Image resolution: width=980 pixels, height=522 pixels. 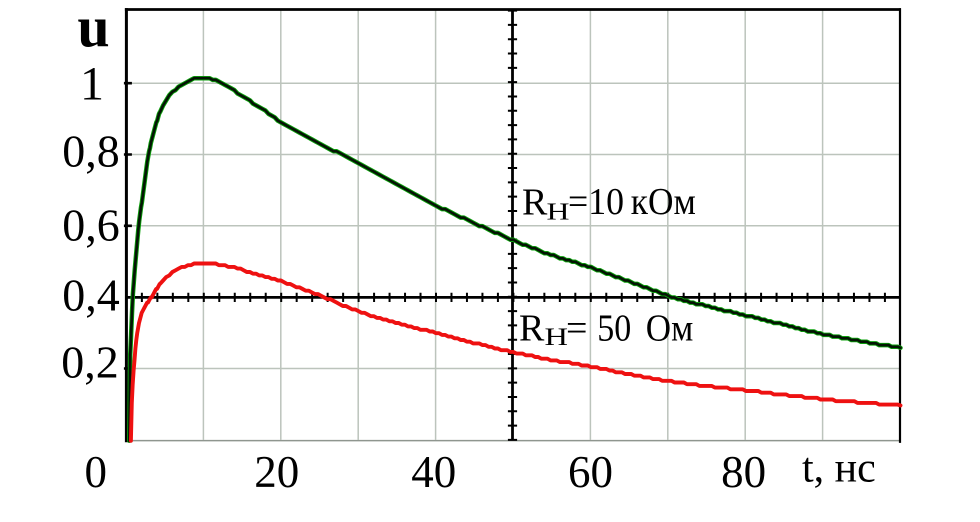 I want to click on svg-text: t, нс, so click(x=839, y=469).